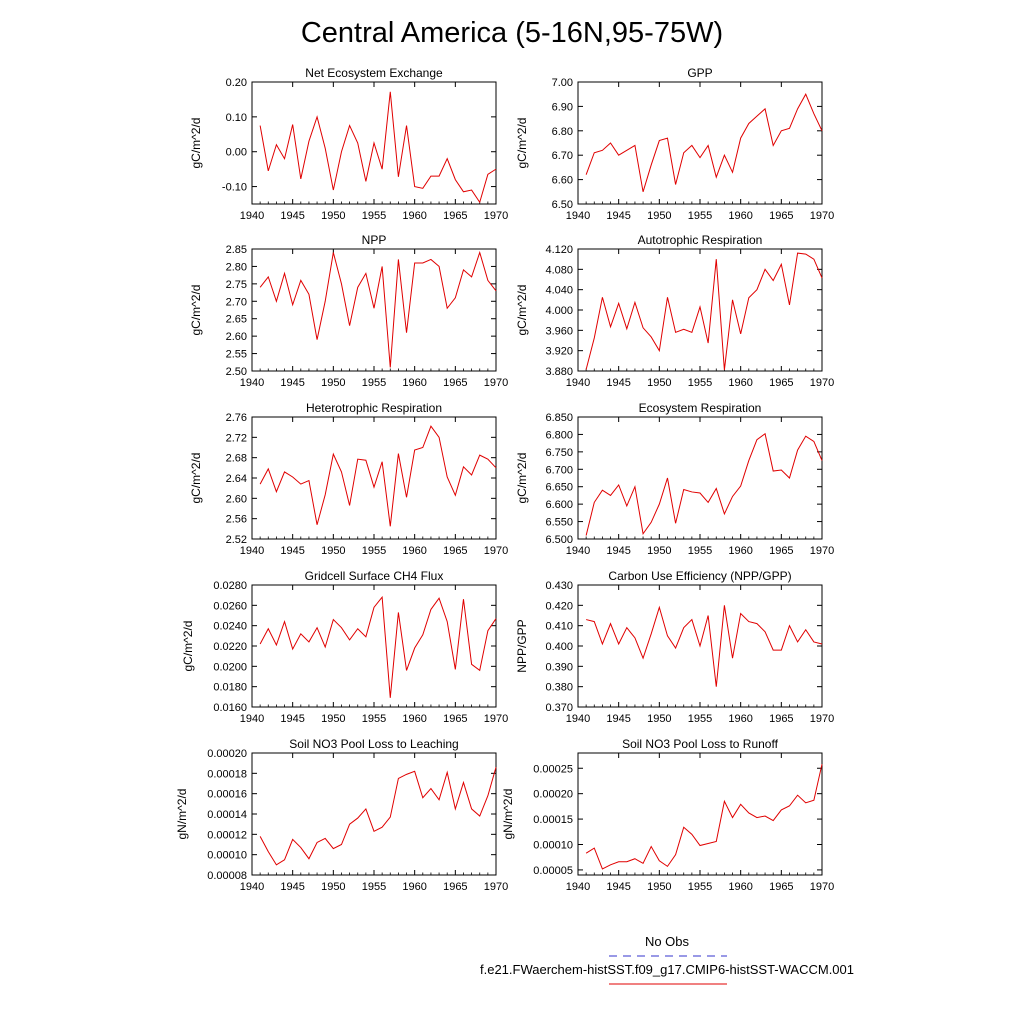  Describe the element at coordinates (236, 83) in the screenshot. I see `y-tick-label: 0.20` at that location.